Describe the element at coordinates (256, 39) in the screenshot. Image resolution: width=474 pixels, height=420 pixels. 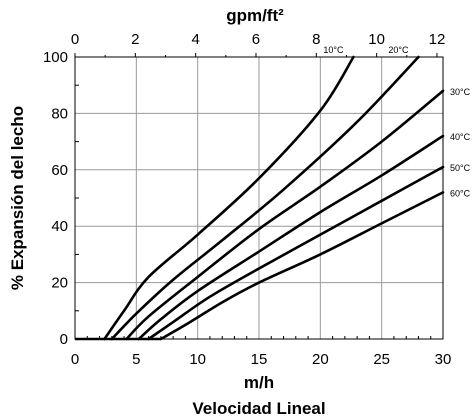
I see `x-top-tick-label: 6` at that location.